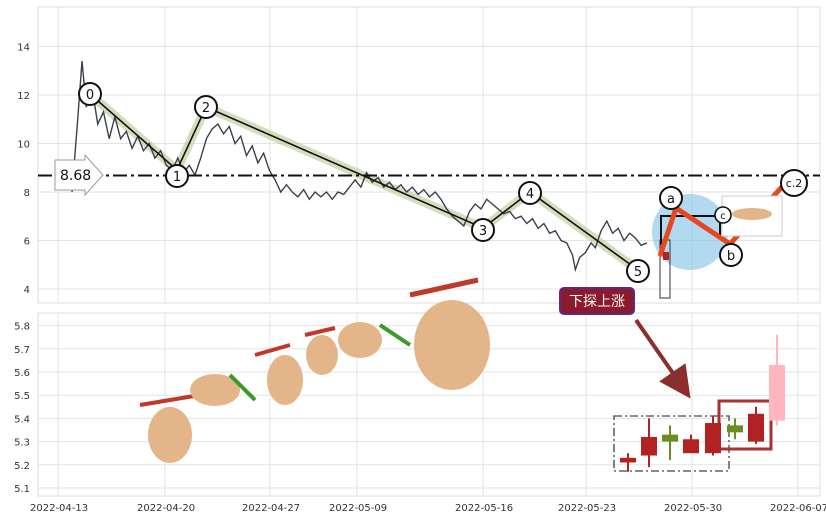  Describe the element at coordinates (22, 373) in the screenshot. I see `bottom-y-tick-5: 5.6` at that location.